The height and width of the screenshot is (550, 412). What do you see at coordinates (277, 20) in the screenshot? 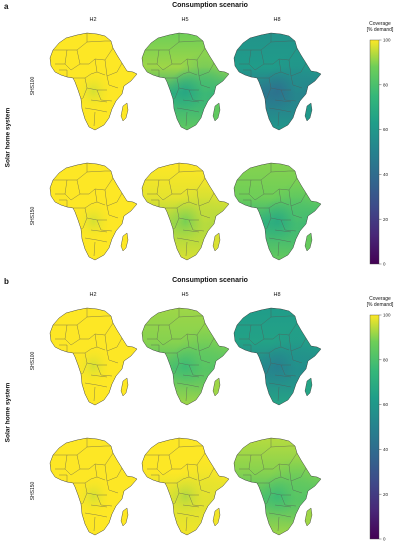
I see `column-label-h8: H8` at bounding box center [277, 20].